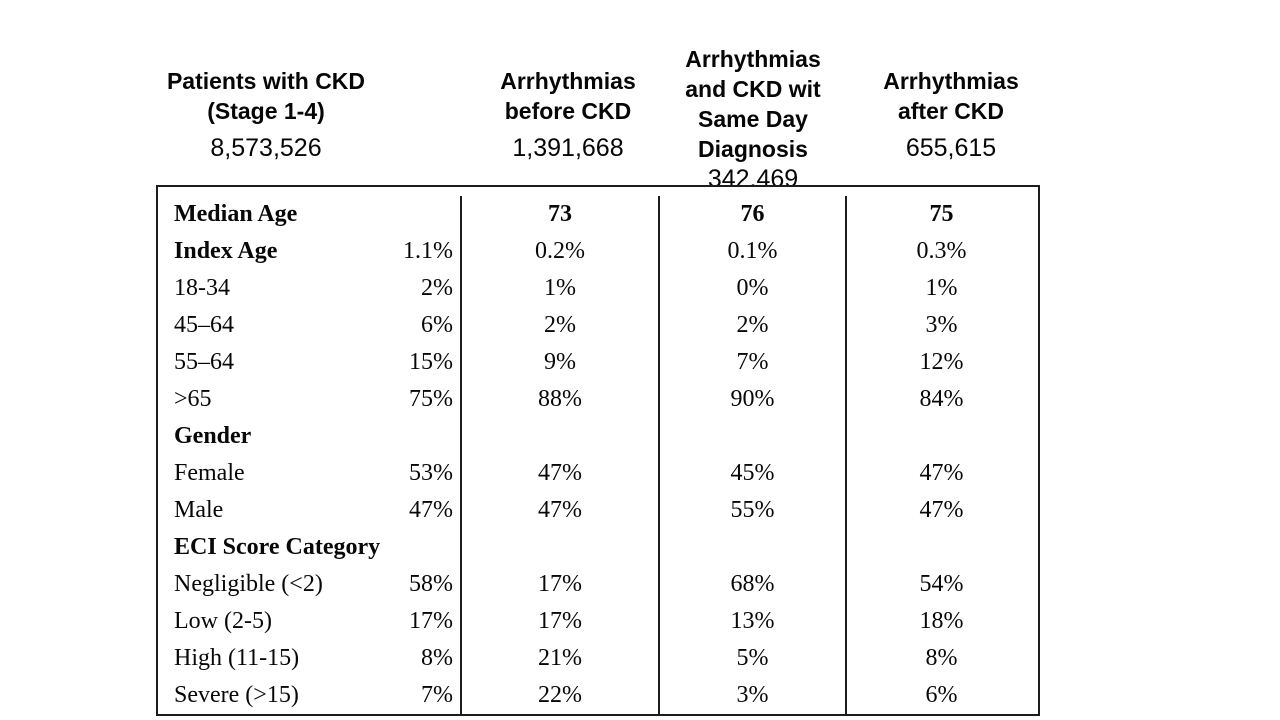  Describe the element at coordinates (753, 473) in the screenshot. I see `cell-value: 45%` at that location.